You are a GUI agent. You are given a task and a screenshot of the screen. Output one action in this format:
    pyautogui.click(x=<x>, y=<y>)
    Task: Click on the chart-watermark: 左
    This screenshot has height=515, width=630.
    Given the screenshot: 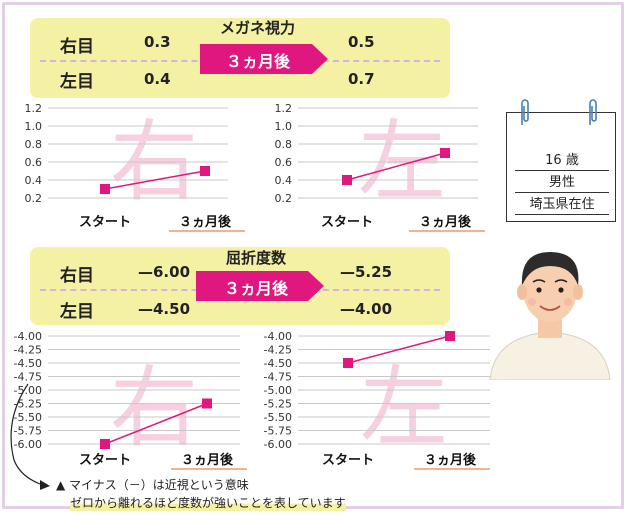 What is the action you would take?
    pyautogui.click(x=404, y=407)
    